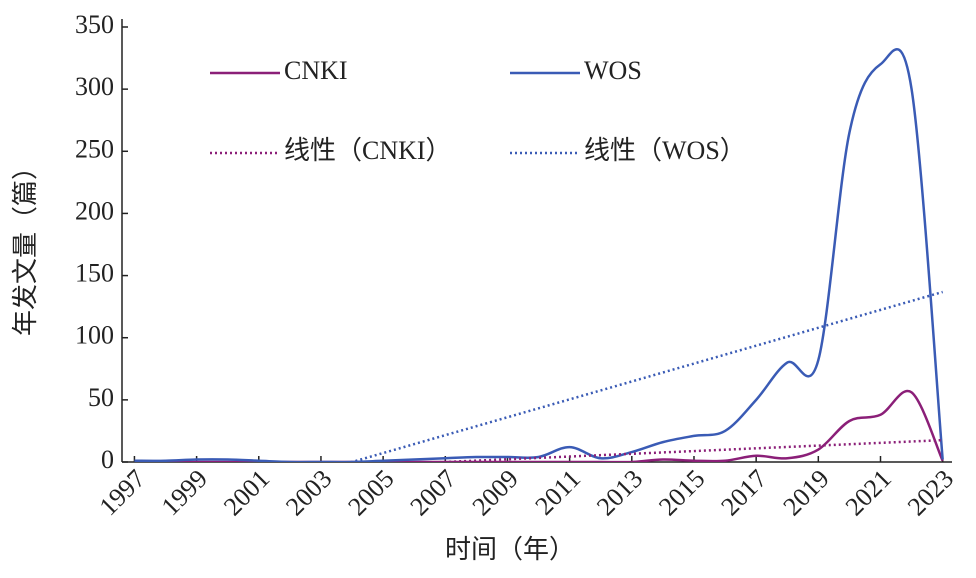 This screenshot has height=578, width=976. What do you see at coordinates (665, 150) in the screenshot?
I see `legend-label: 线性（WOS）` at bounding box center [665, 150].